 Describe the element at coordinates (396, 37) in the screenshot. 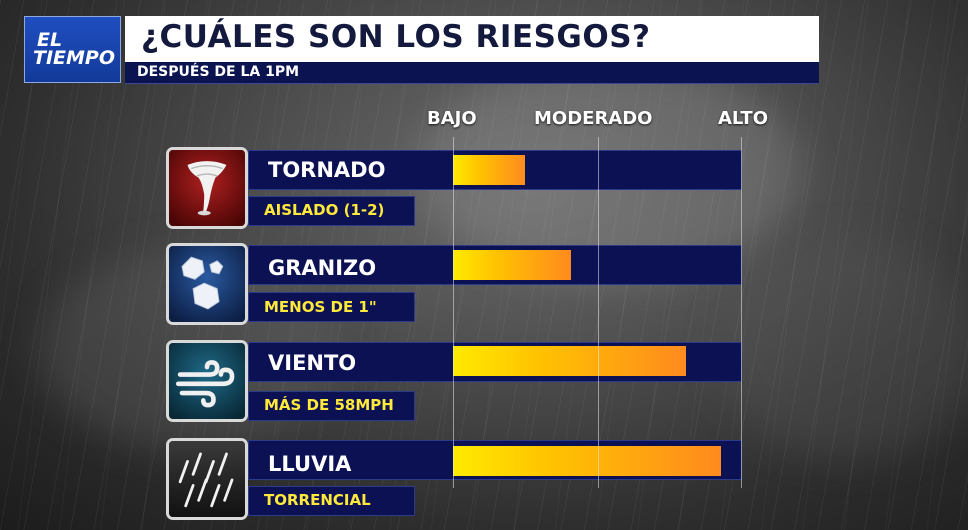

I see `page-title: ¿CUÁLES SON LOS RIESGOS?` at that location.